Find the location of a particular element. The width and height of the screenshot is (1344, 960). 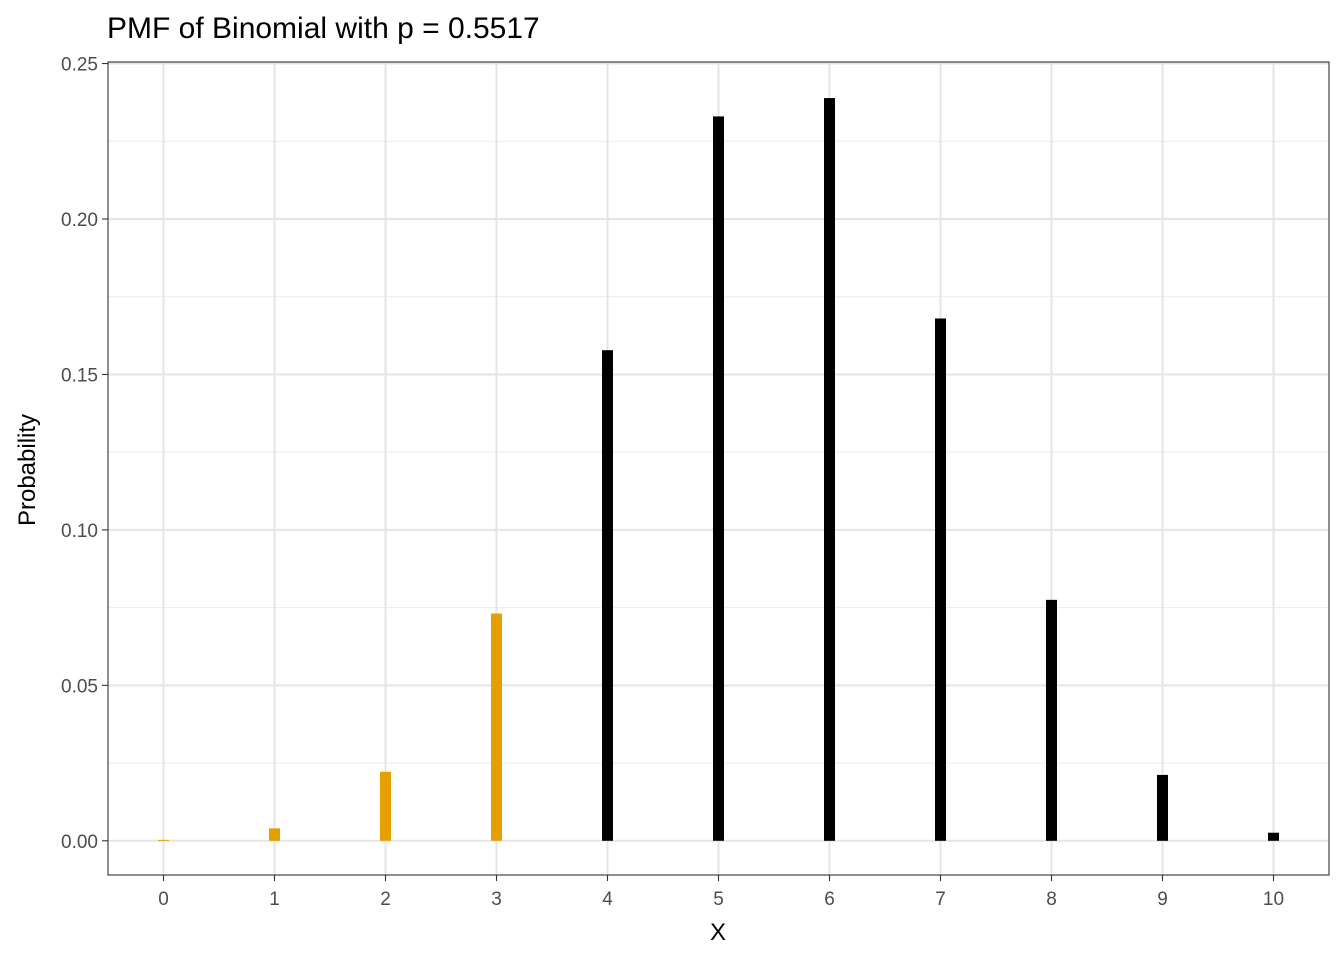

x-tick-label: 5 is located at coordinates (718, 899).